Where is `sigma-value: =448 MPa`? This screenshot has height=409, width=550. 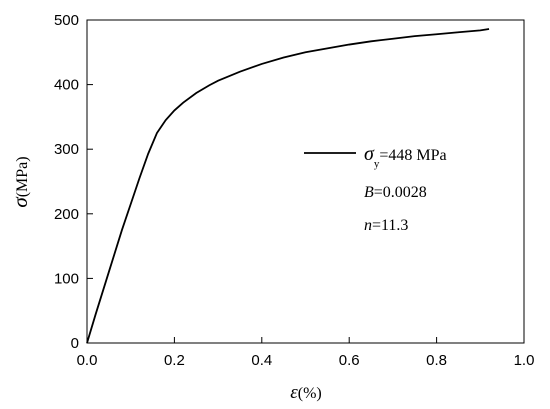
sigma-value: =448 MPa is located at coordinates (412, 155).